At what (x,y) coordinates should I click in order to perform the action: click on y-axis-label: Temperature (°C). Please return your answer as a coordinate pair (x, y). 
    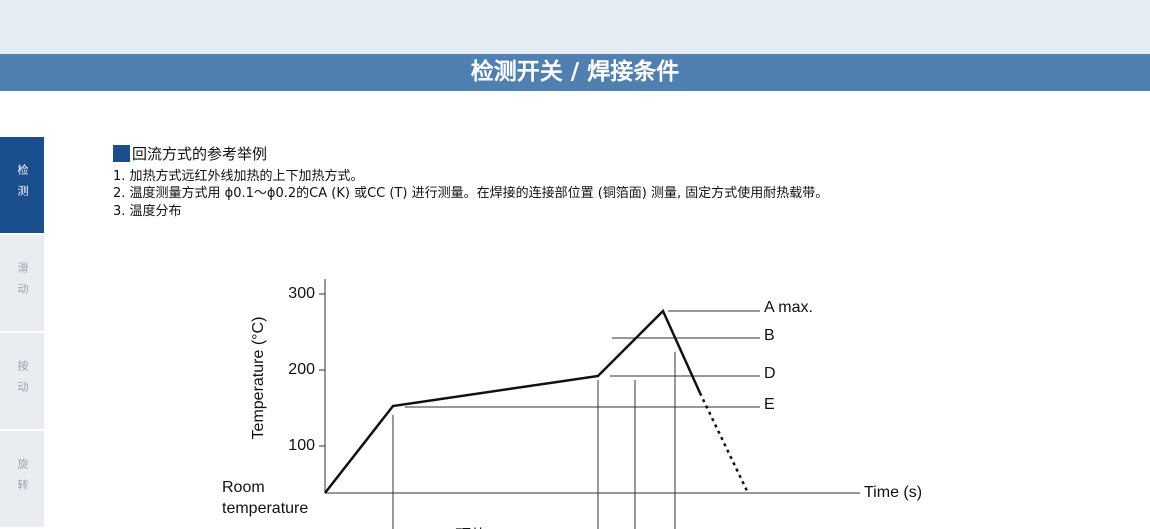
    Looking at the image, I should click on (258, 378).